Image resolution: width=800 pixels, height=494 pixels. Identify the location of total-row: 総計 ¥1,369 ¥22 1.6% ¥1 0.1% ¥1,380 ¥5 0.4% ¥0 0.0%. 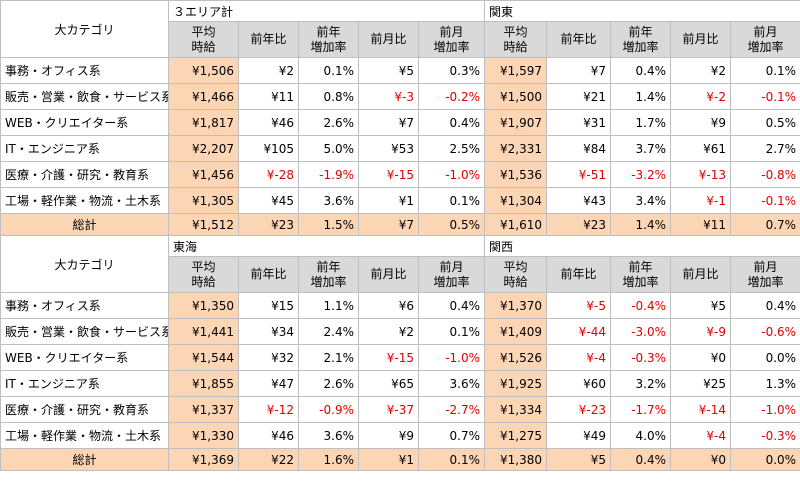
(400, 459).